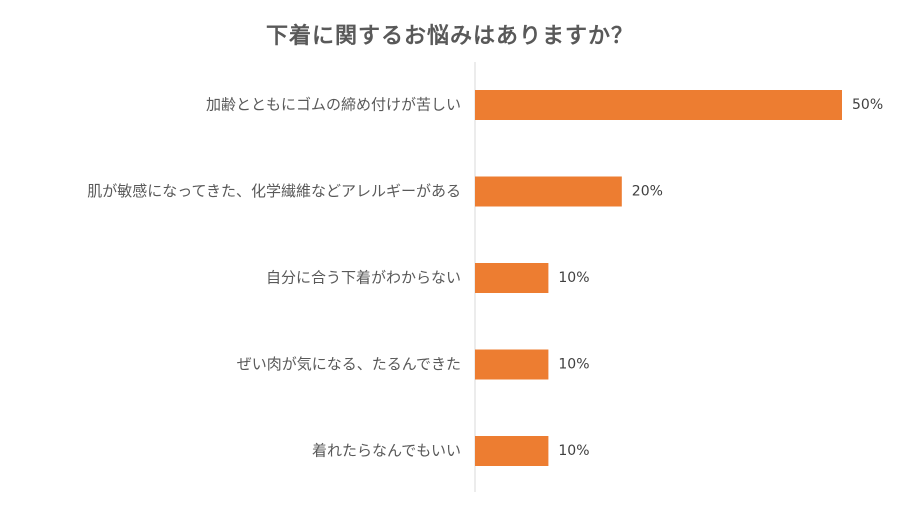 The image size is (900, 506). Describe the element at coordinates (349, 364) in the screenshot. I see `category-tick-label: ぜい肉が気になる、たるんできた` at that location.